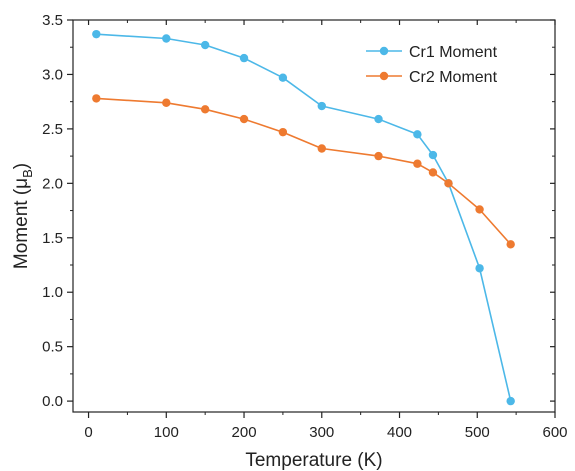 This screenshot has height=471, width=575. Describe the element at coordinates (554, 432) in the screenshot. I see `x-tick-label: 600` at that location.